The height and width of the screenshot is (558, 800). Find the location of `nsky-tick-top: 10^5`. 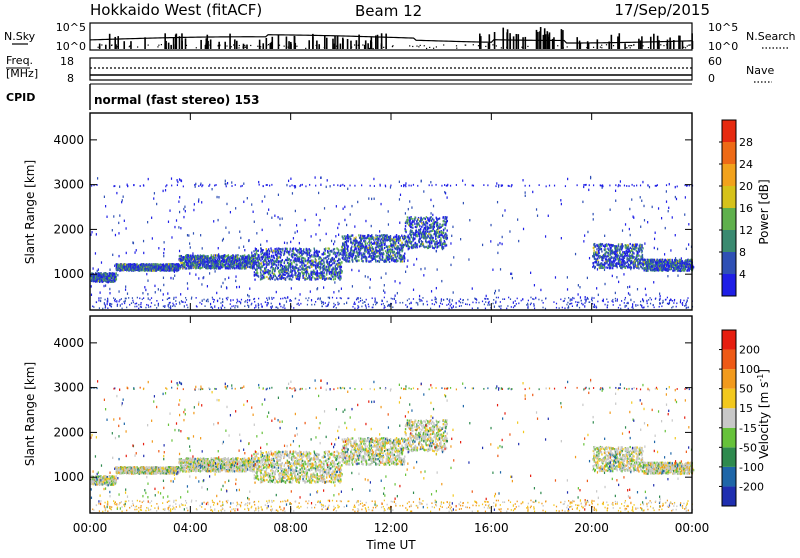

nsky-tick-top: 10^5 is located at coordinates (71, 27).